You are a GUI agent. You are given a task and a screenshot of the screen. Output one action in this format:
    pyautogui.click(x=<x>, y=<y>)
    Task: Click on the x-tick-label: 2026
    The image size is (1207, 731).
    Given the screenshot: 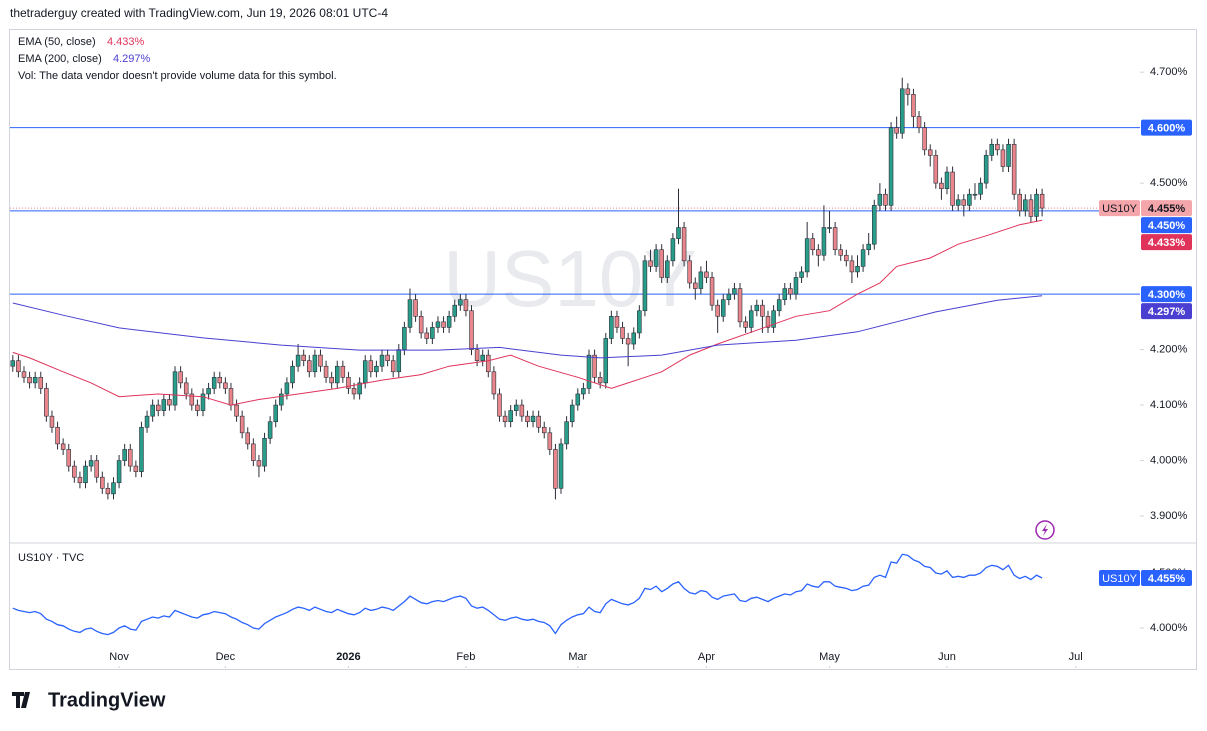 What is the action you would take?
    pyautogui.click(x=348, y=657)
    